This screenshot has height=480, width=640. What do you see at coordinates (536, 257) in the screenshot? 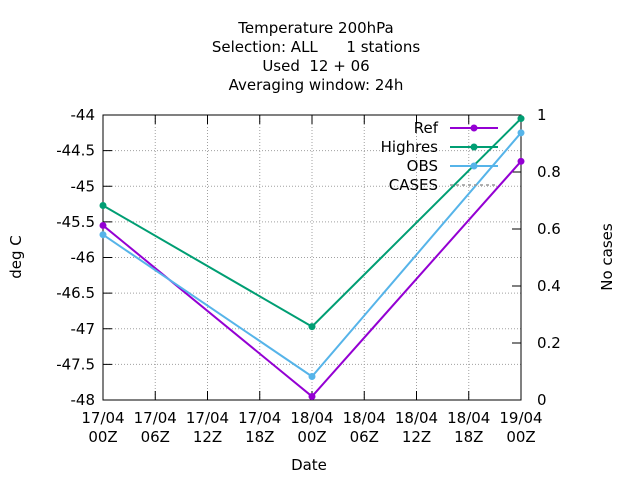
I see `y2-axis: 1 0.8 0.6 0.4 0.2 0` at bounding box center [536, 257].